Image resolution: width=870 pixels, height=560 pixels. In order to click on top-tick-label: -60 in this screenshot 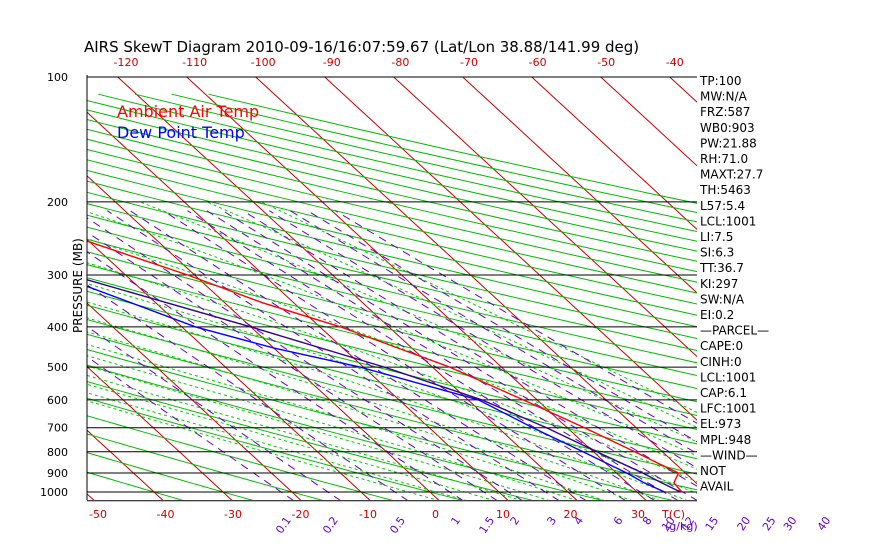, I will do `click(538, 62)`.